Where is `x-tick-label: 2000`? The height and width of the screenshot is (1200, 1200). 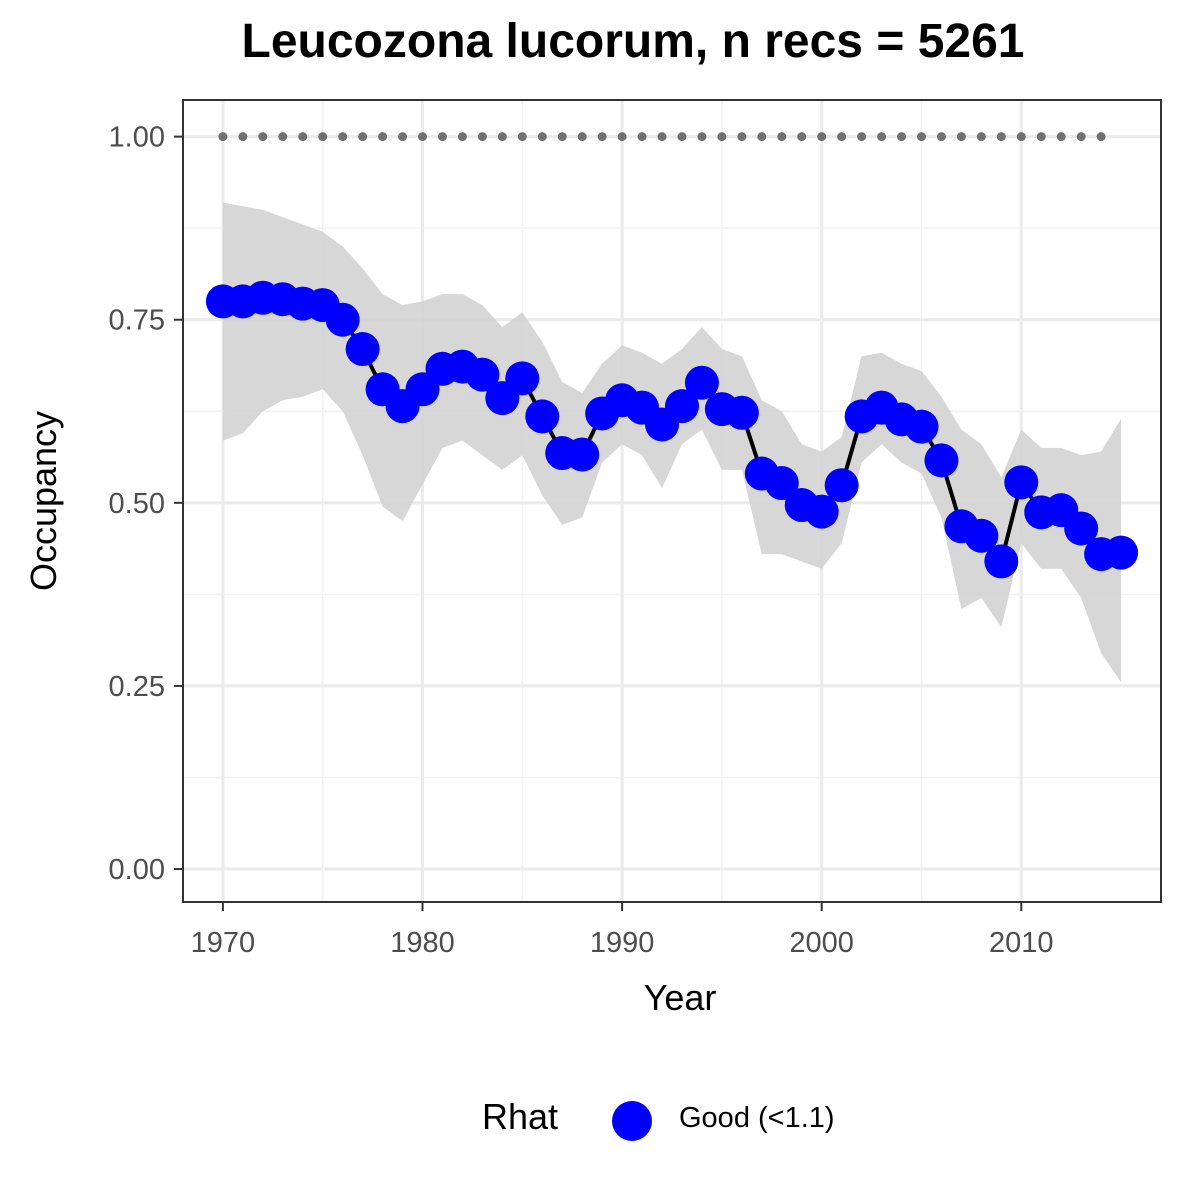
x-tick-label: 2000 is located at coordinates (821, 943).